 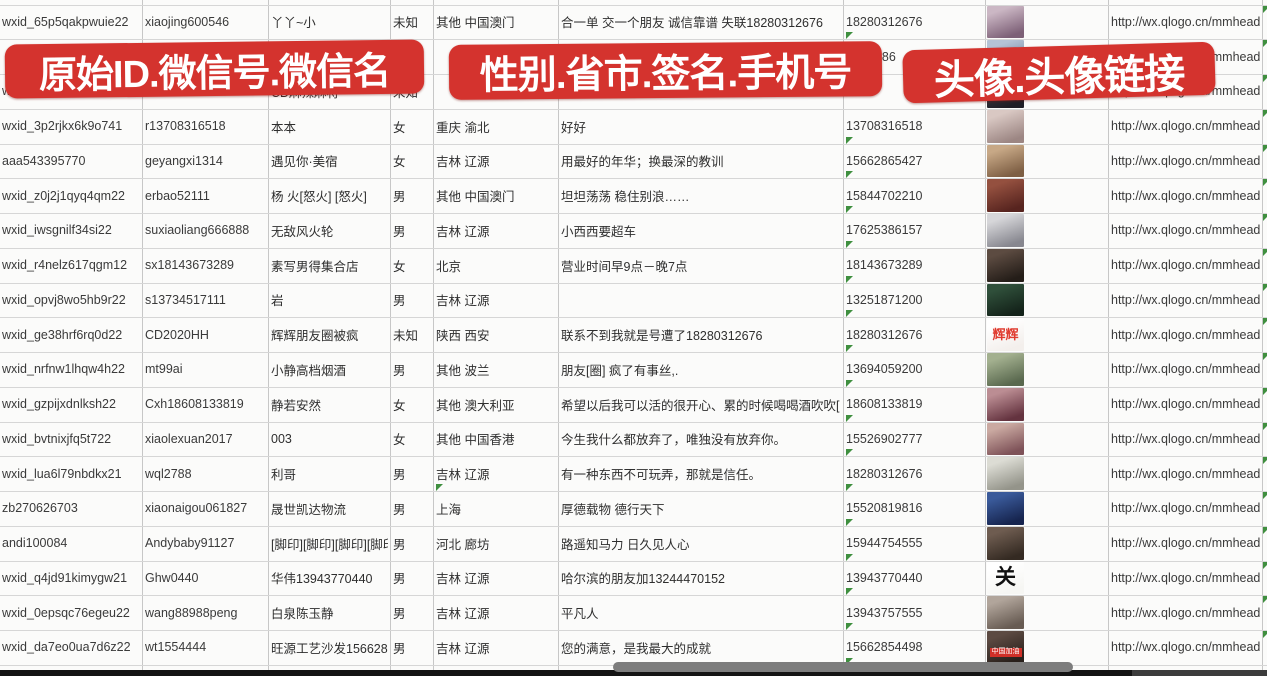 I want to click on cell-signature: 小西西要超车, so click(x=599, y=231).